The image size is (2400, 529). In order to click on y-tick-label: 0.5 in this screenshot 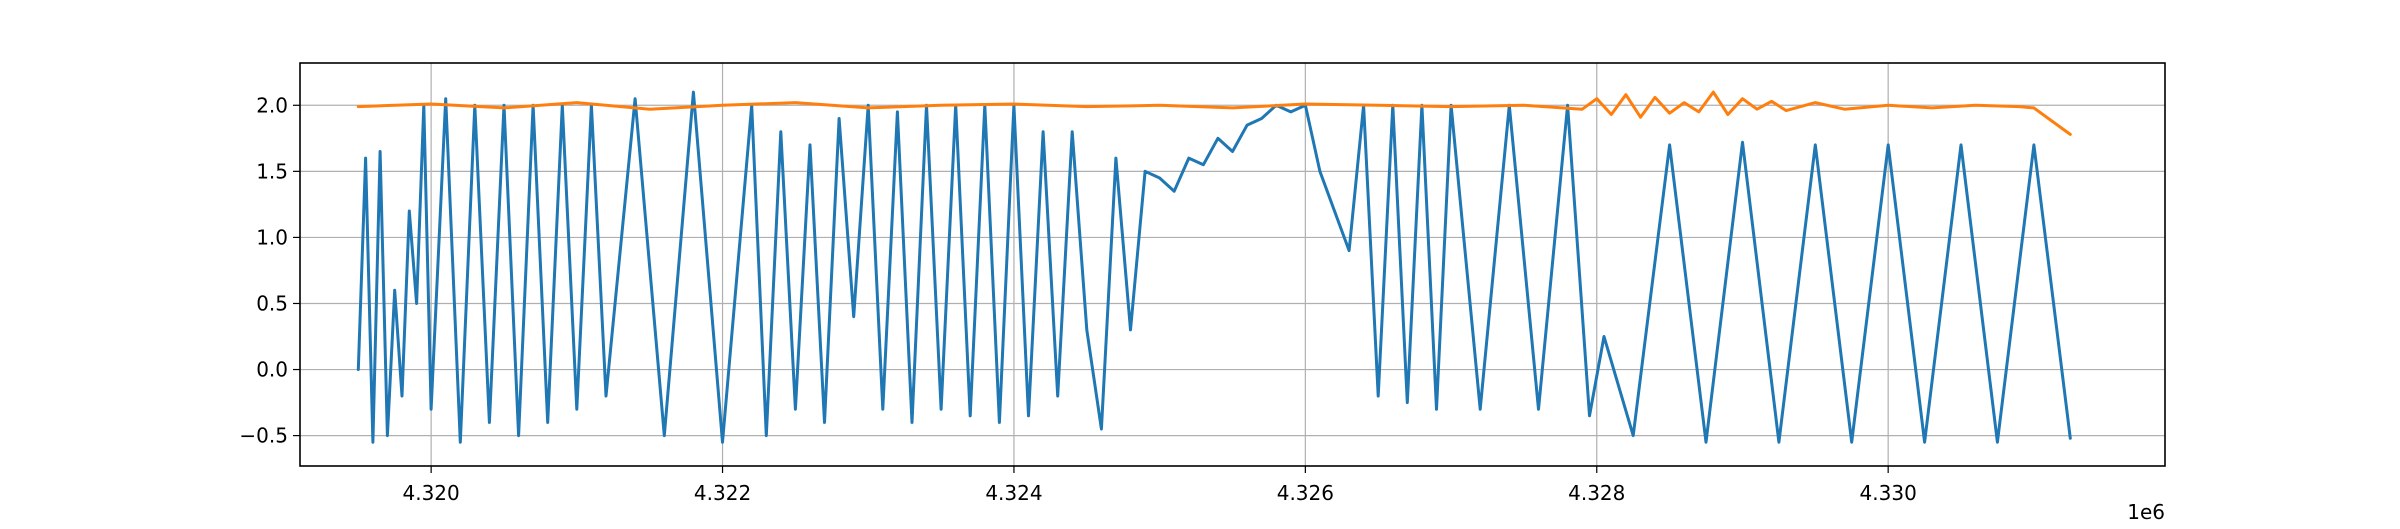, I will do `click(272, 303)`.